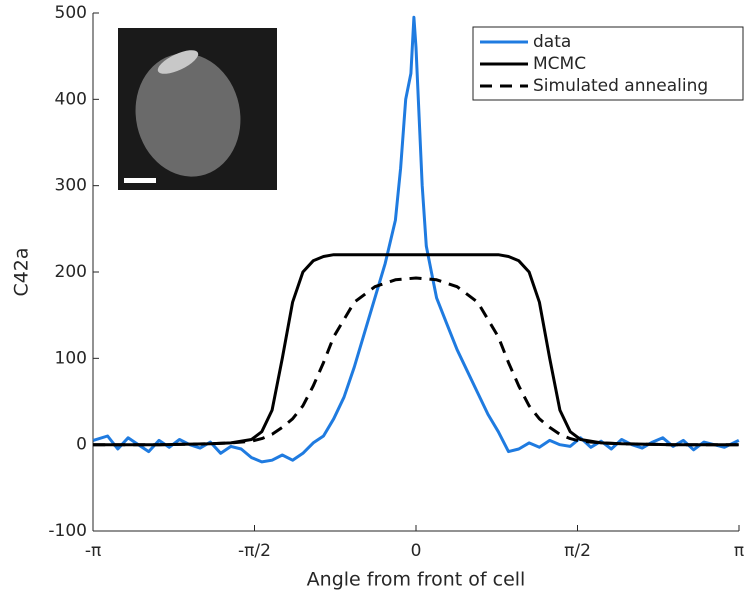  I want to click on x-axis-label: Angle from front of cell, so click(416, 580).